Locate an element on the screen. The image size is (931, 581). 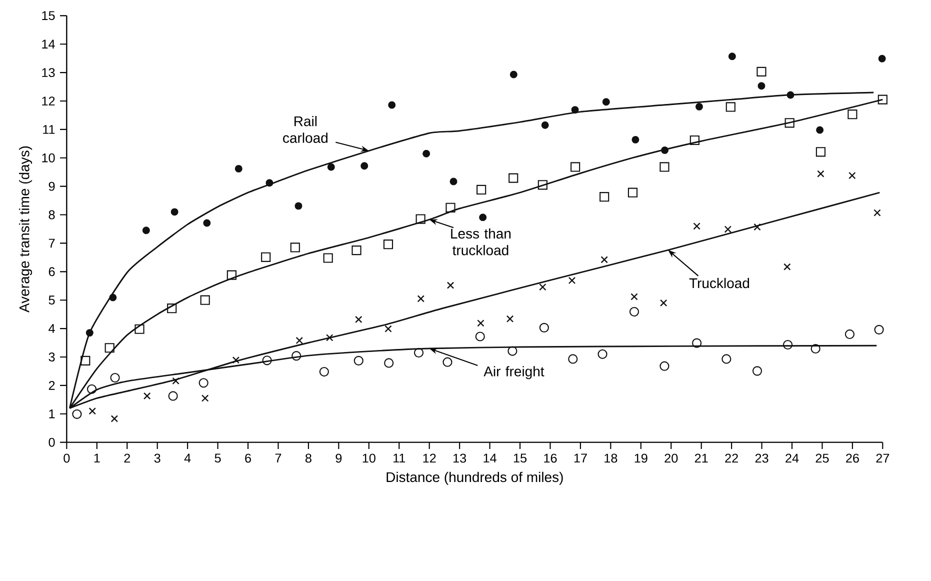
y-tick-label: 2 is located at coordinates (51, 385).